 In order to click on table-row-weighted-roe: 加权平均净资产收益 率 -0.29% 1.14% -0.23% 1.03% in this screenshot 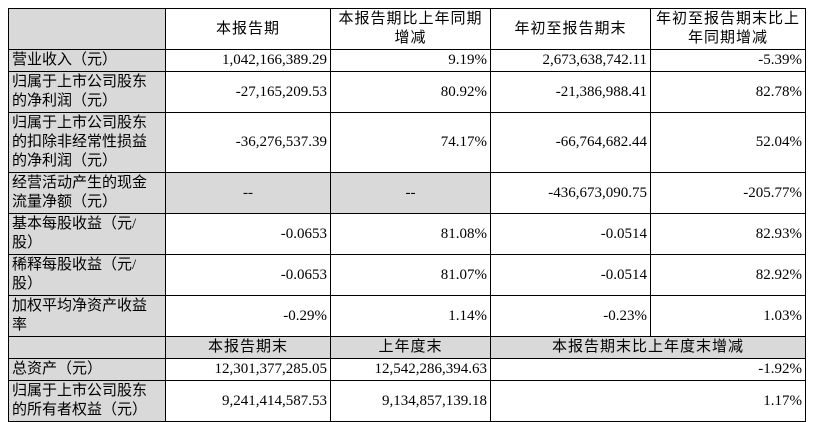, I will do `click(407, 316)`.